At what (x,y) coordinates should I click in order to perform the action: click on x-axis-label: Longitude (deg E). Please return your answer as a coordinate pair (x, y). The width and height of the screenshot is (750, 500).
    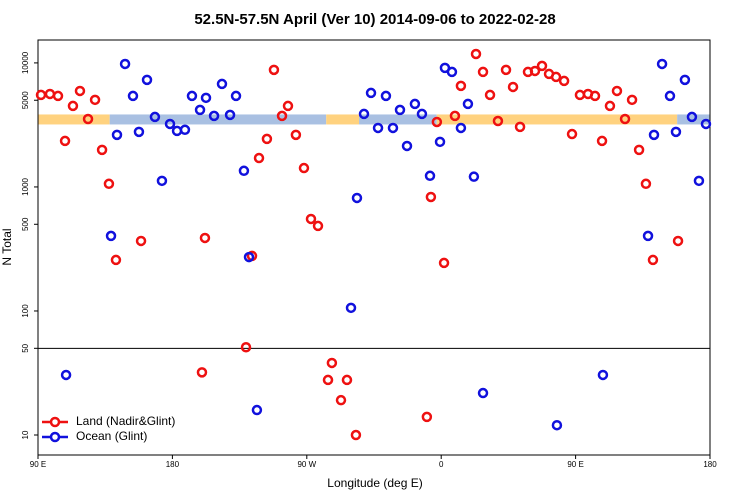
    Looking at the image, I should click on (374, 483).